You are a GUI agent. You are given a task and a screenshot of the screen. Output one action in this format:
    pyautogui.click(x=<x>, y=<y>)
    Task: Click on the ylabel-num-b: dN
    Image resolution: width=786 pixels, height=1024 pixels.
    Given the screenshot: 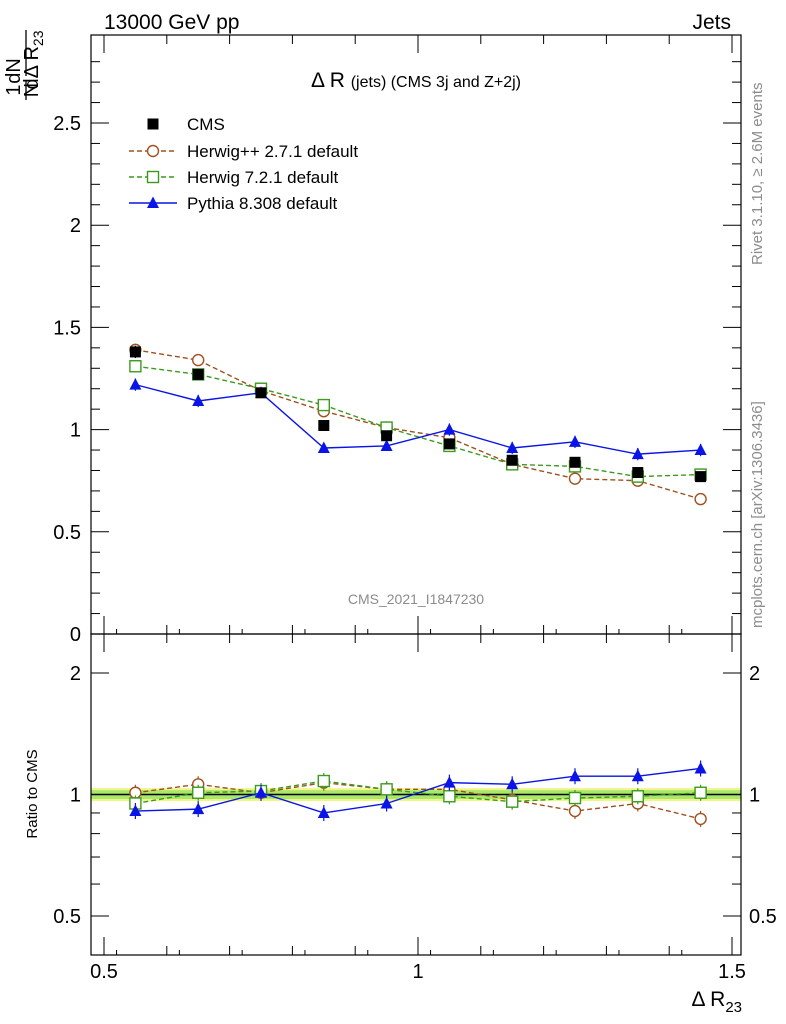 What is the action you would take?
    pyautogui.click(x=14, y=71)
    